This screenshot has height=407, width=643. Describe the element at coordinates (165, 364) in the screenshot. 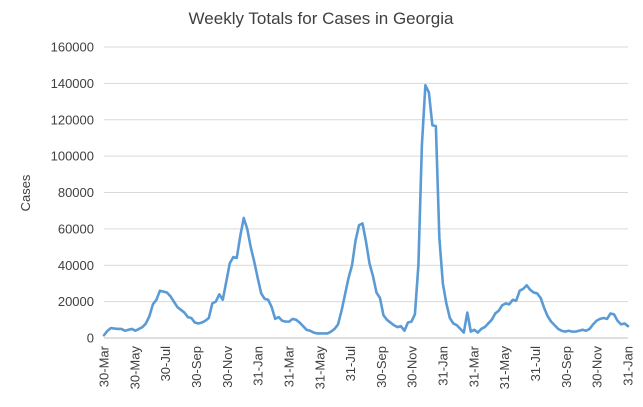

I see `x-tick-label: 30-Jul` at that location.